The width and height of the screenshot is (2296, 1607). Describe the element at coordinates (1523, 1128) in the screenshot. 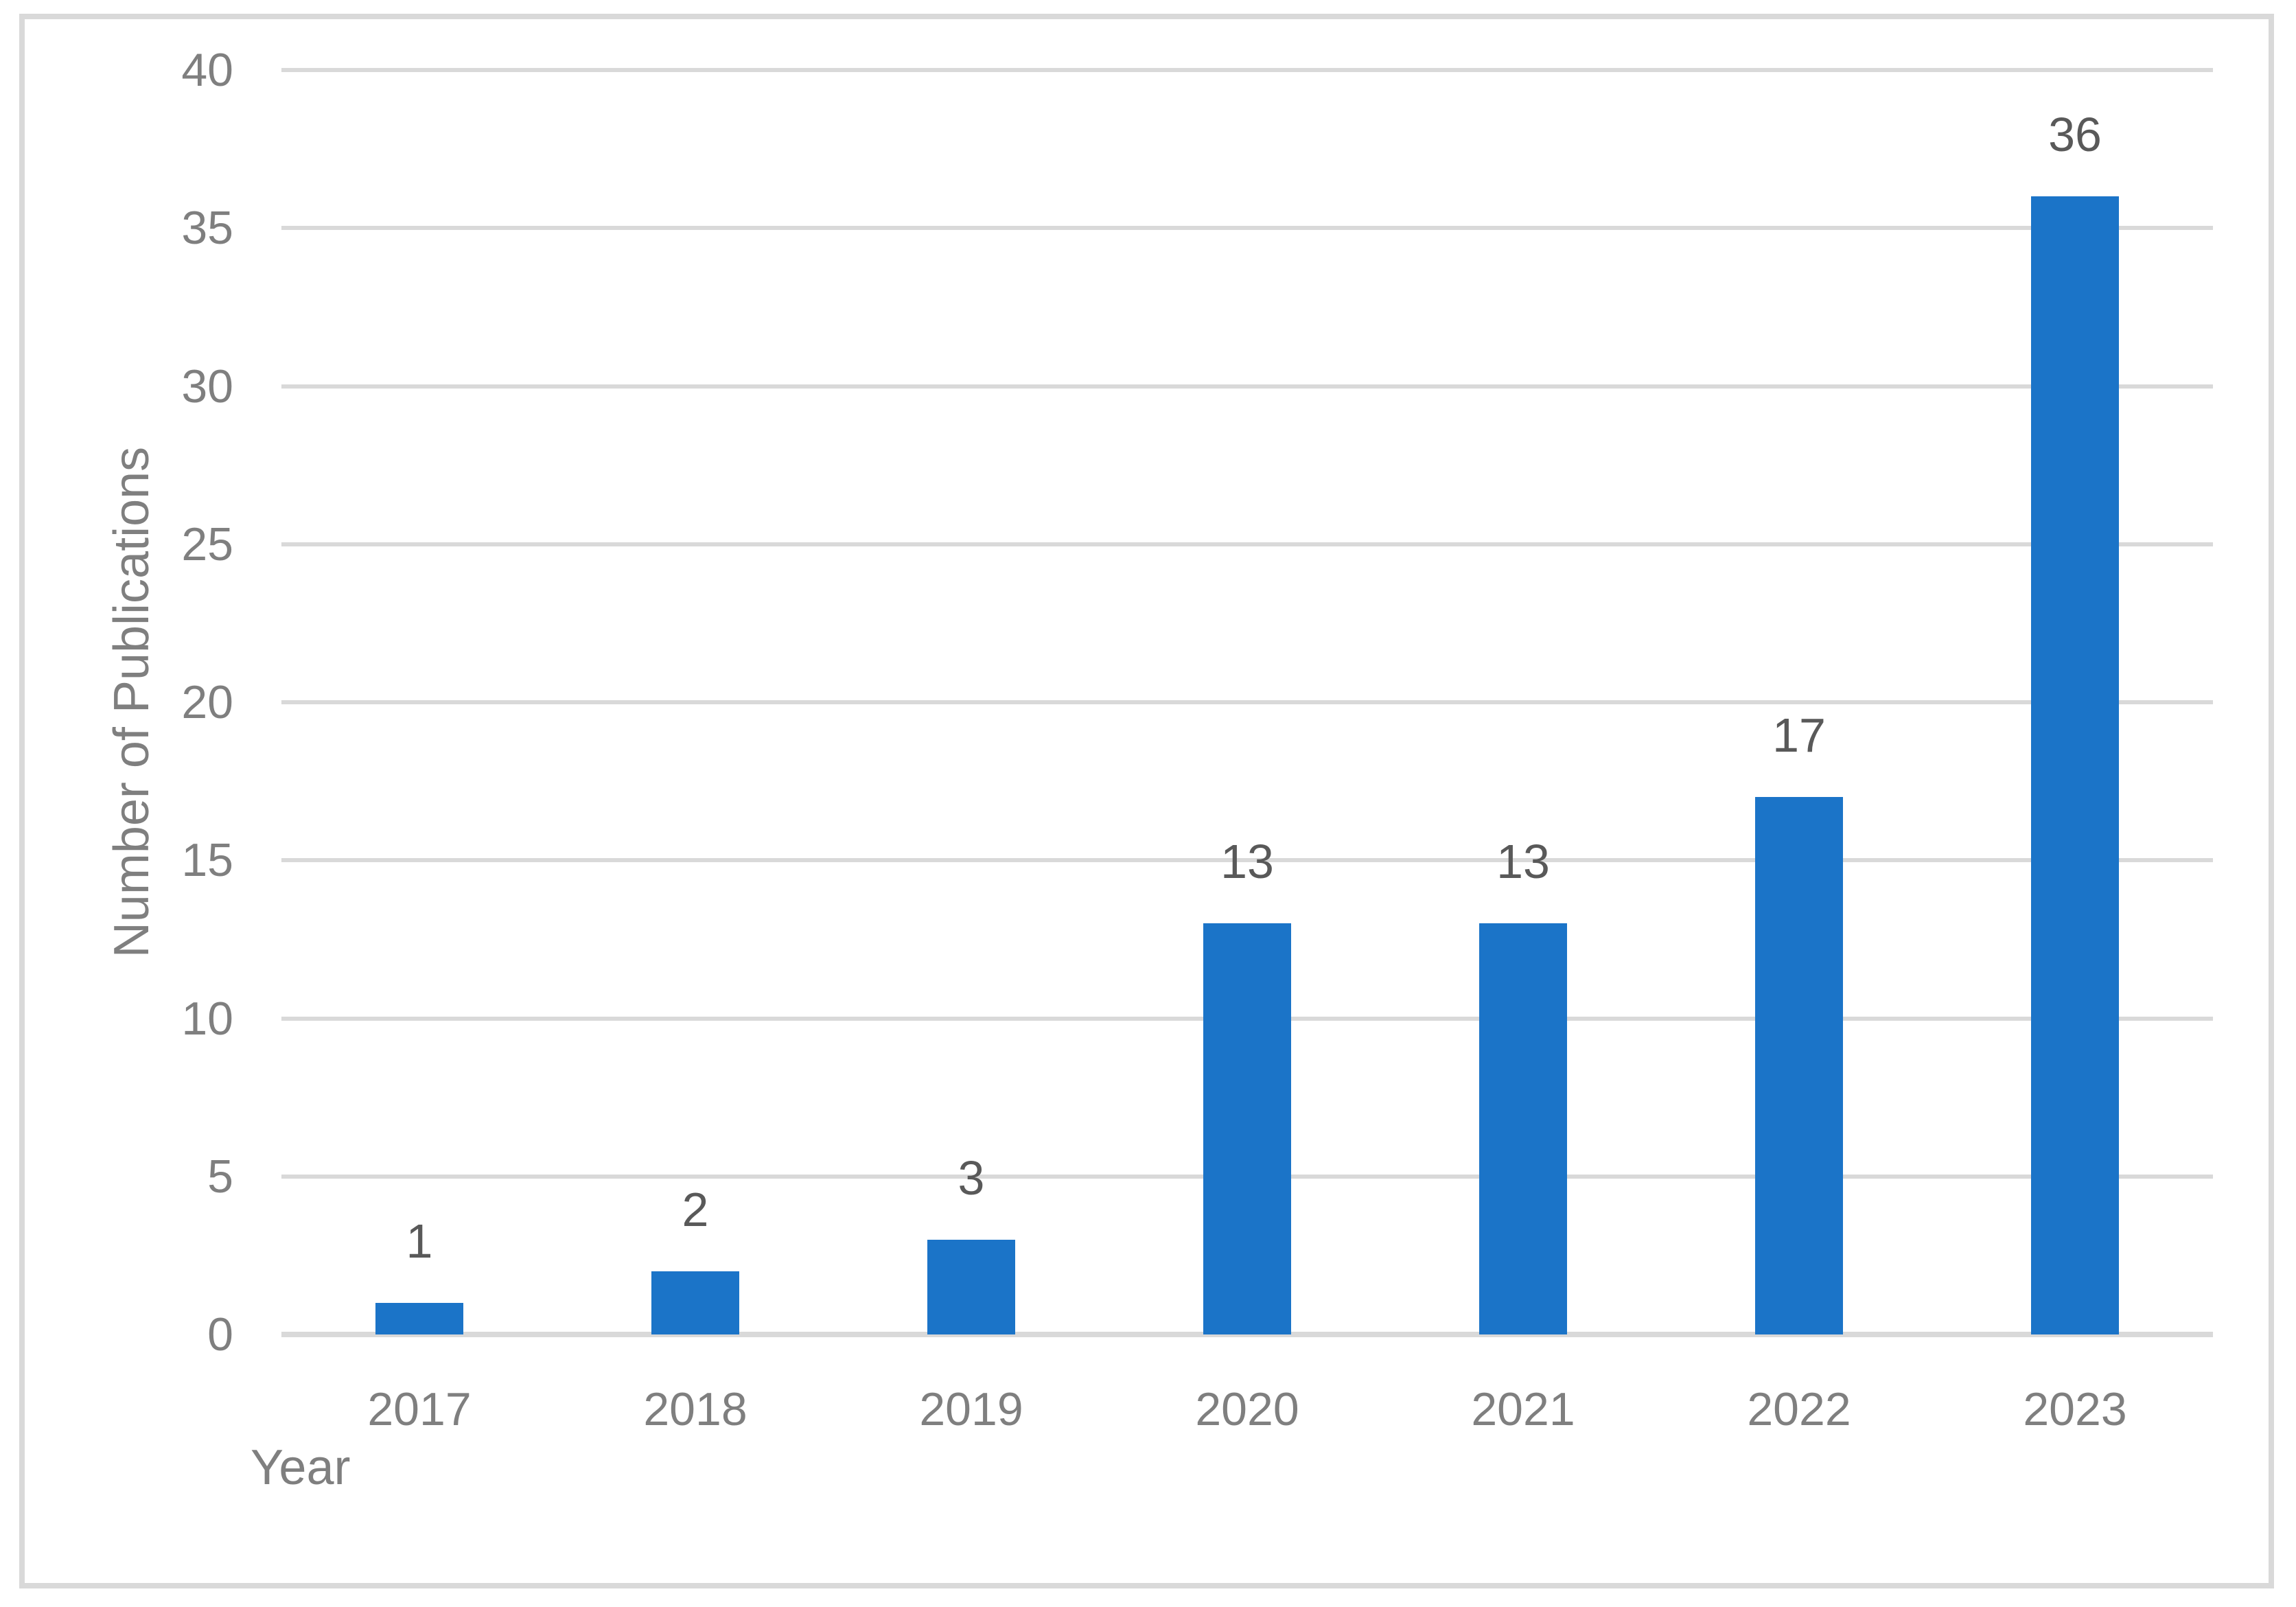

I see `bar-2021` at that location.